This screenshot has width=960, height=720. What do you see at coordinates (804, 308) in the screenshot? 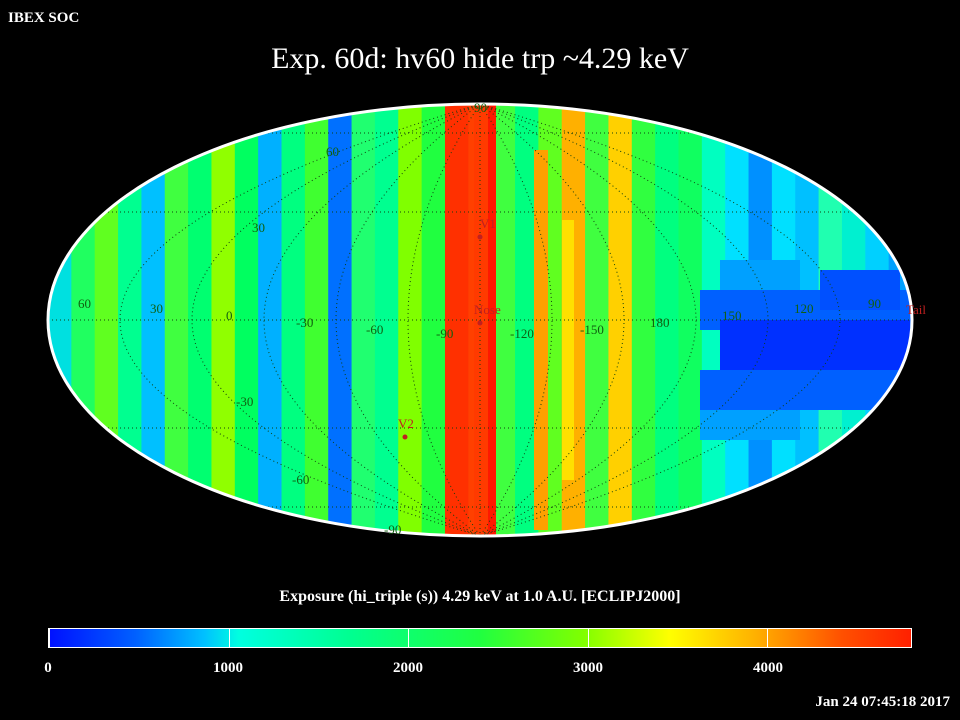
I see `lon-label: 120` at bounding box center [804, 308].